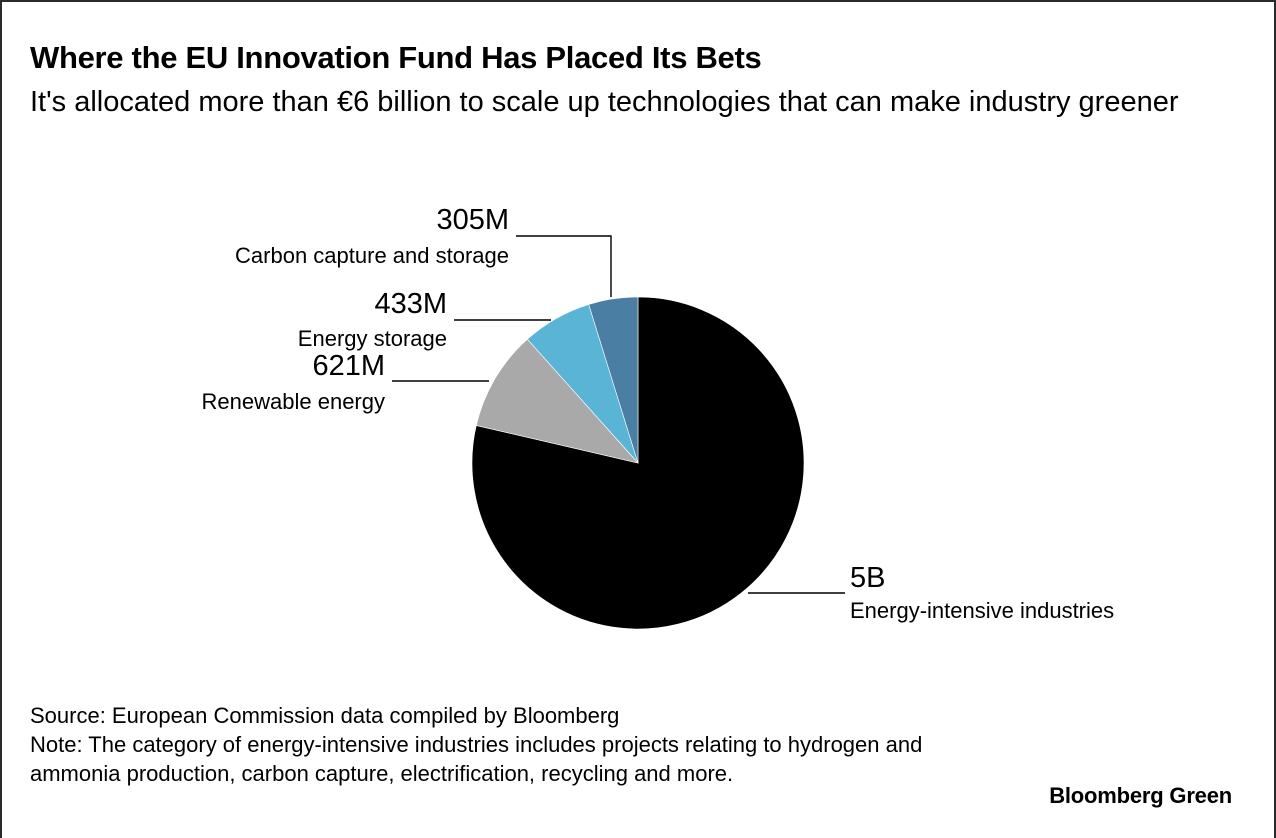 The height and width of the screenshot is (838, 1276). Describe the element at coordinates (564, 266) in the screenshot. I see `leader-line-carbon-capture-and-storage` at that location.